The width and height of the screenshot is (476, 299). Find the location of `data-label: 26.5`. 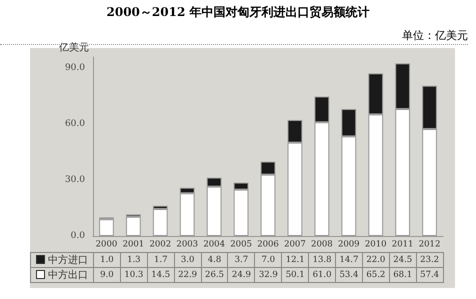

data-label: 26.5 is located at coordinates (214, 275).